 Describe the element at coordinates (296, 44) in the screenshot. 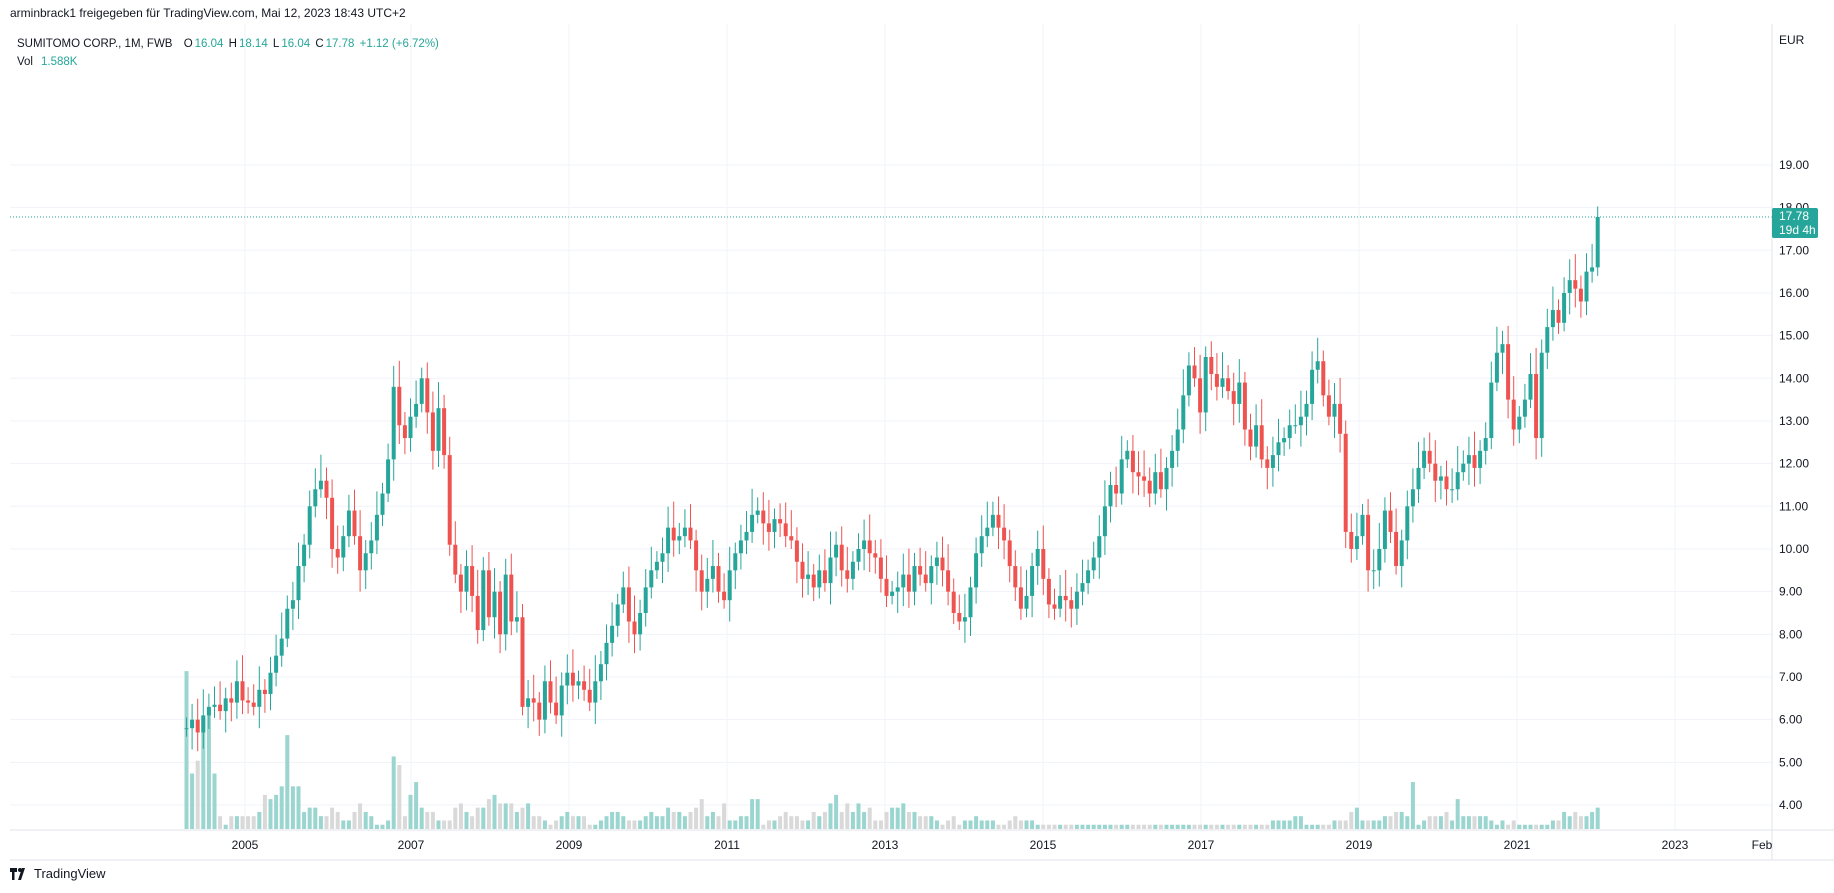

I see `low-value: 16.04` at that location.